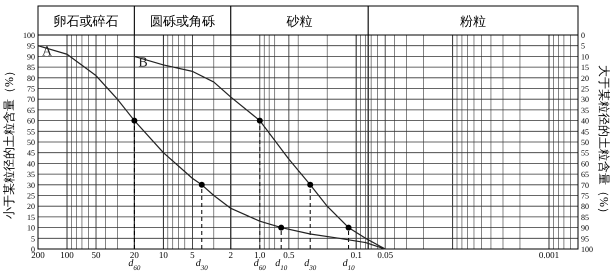 This screenshot has height=276, width=612. I want to click on band-label: 圆砾或角砾, so click(183, 21).